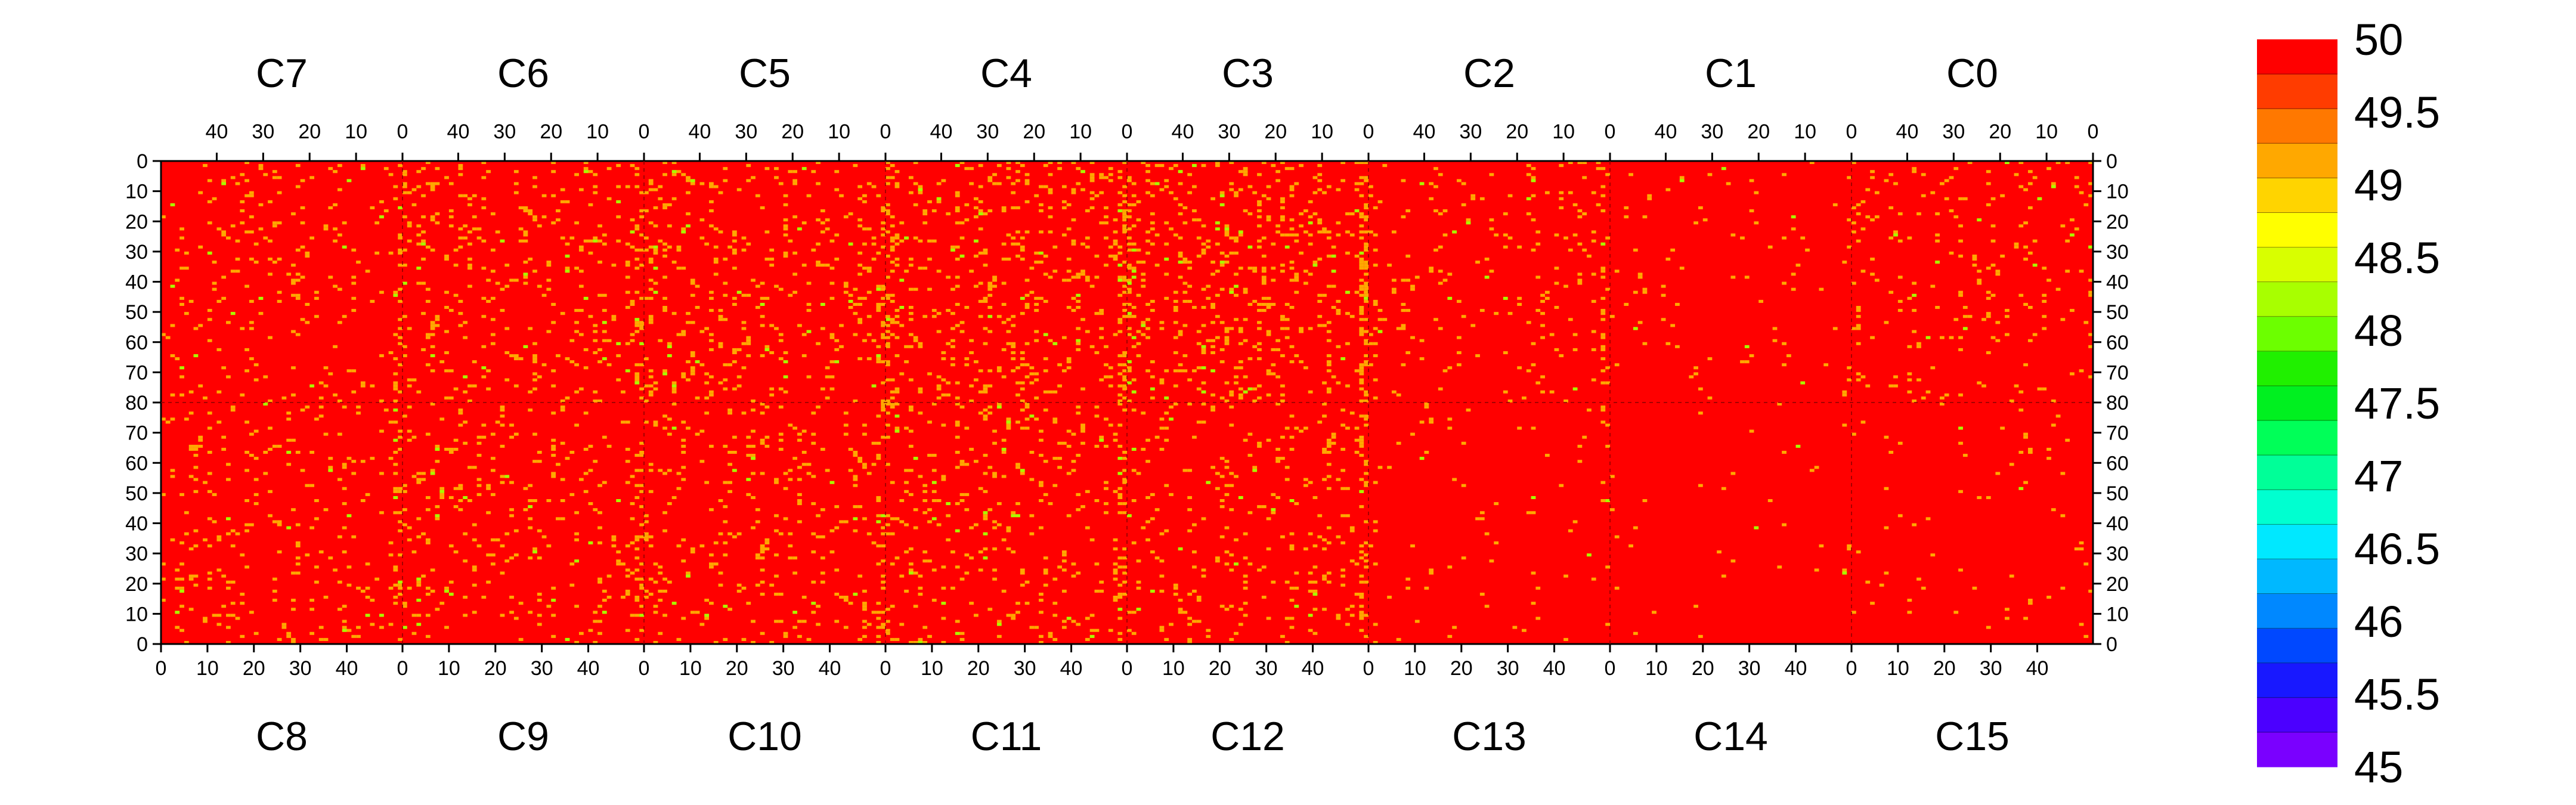  I want to click on bottom-x-tick-label: 10, so click(208, 669).